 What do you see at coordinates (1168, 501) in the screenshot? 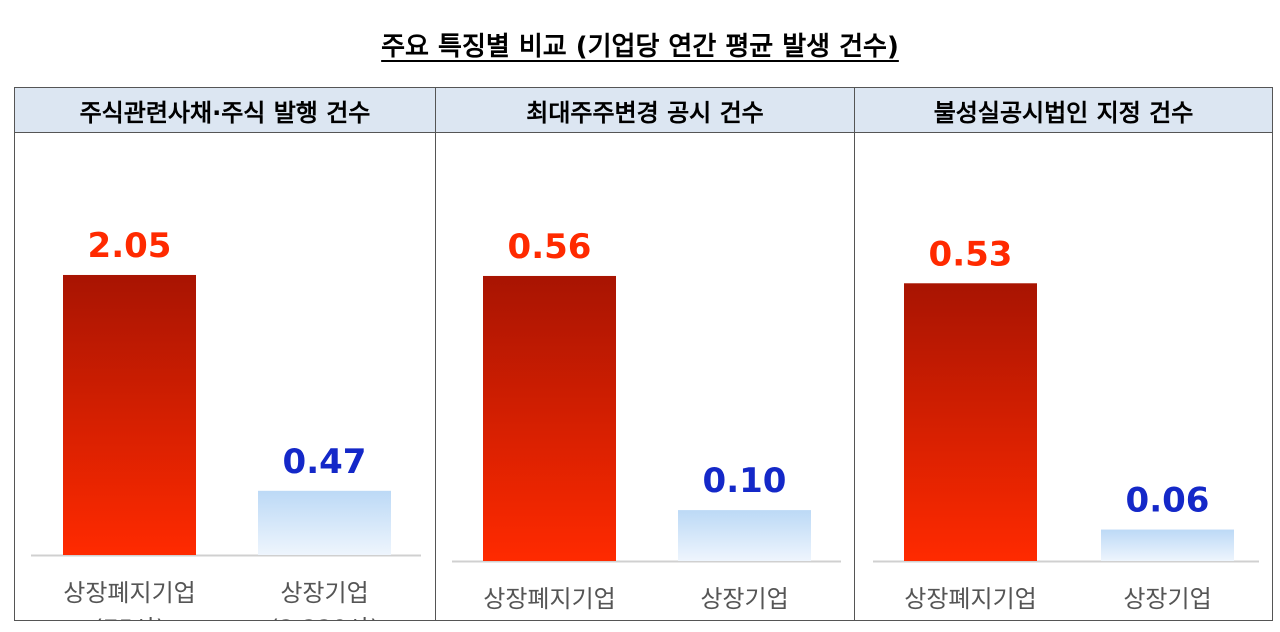
I see `data-label: 0.06` at bounding box center [1168, 501].